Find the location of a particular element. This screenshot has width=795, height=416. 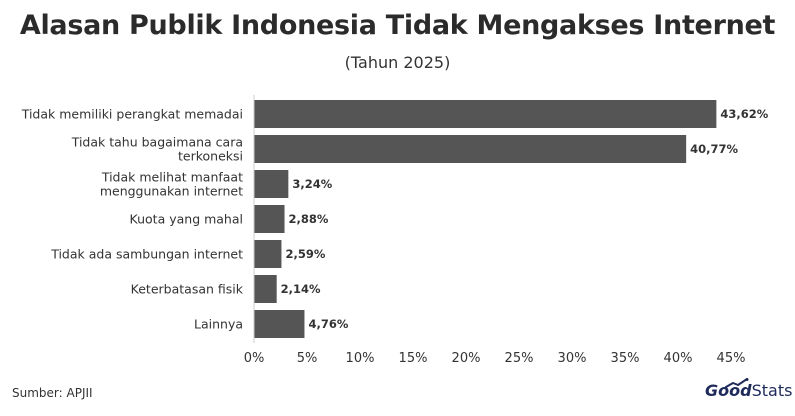

x-tick-label-7: 35% is located at coordinates (625, 358).